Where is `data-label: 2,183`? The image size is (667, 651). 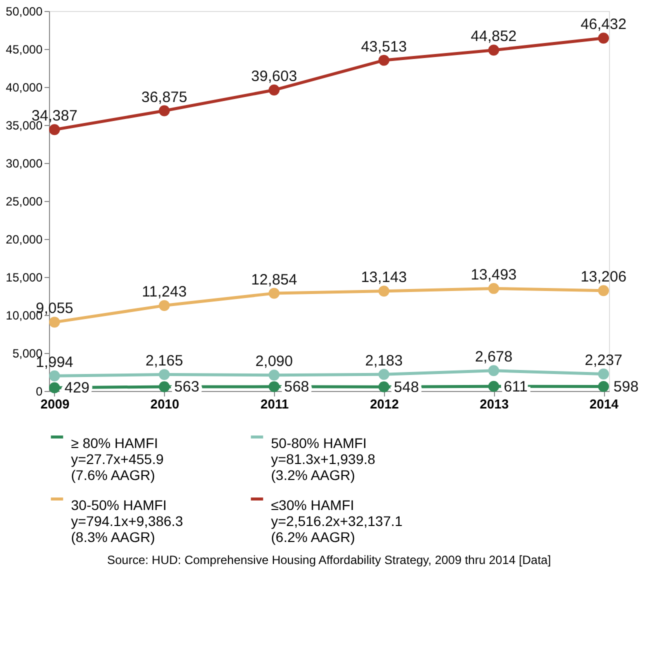
data-label: 2,183 is located at coordinates (384, 361).